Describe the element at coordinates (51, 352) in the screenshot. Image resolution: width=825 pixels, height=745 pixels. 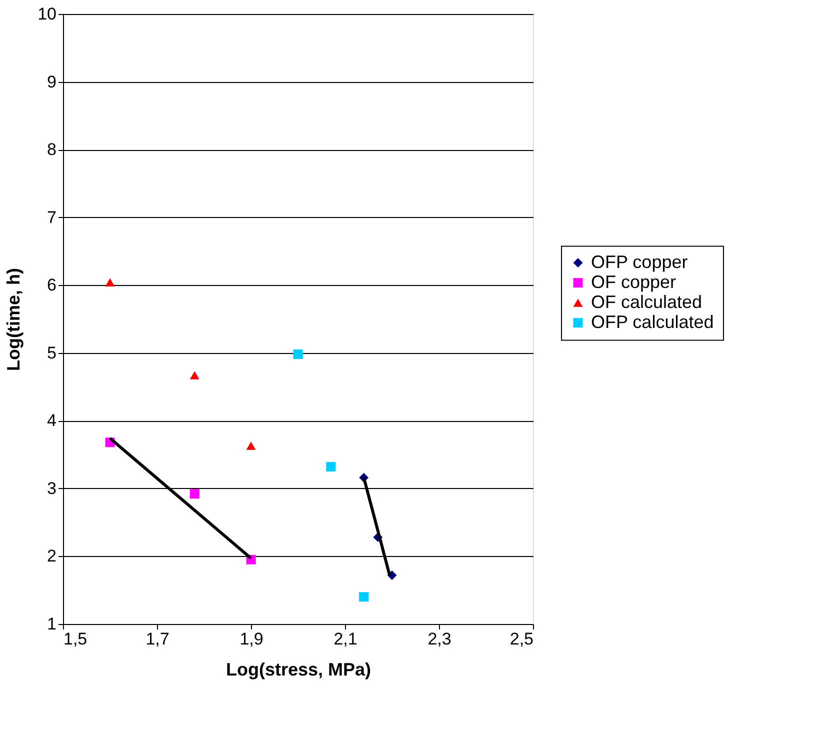
I see `y-tick-label: 5` at that location.